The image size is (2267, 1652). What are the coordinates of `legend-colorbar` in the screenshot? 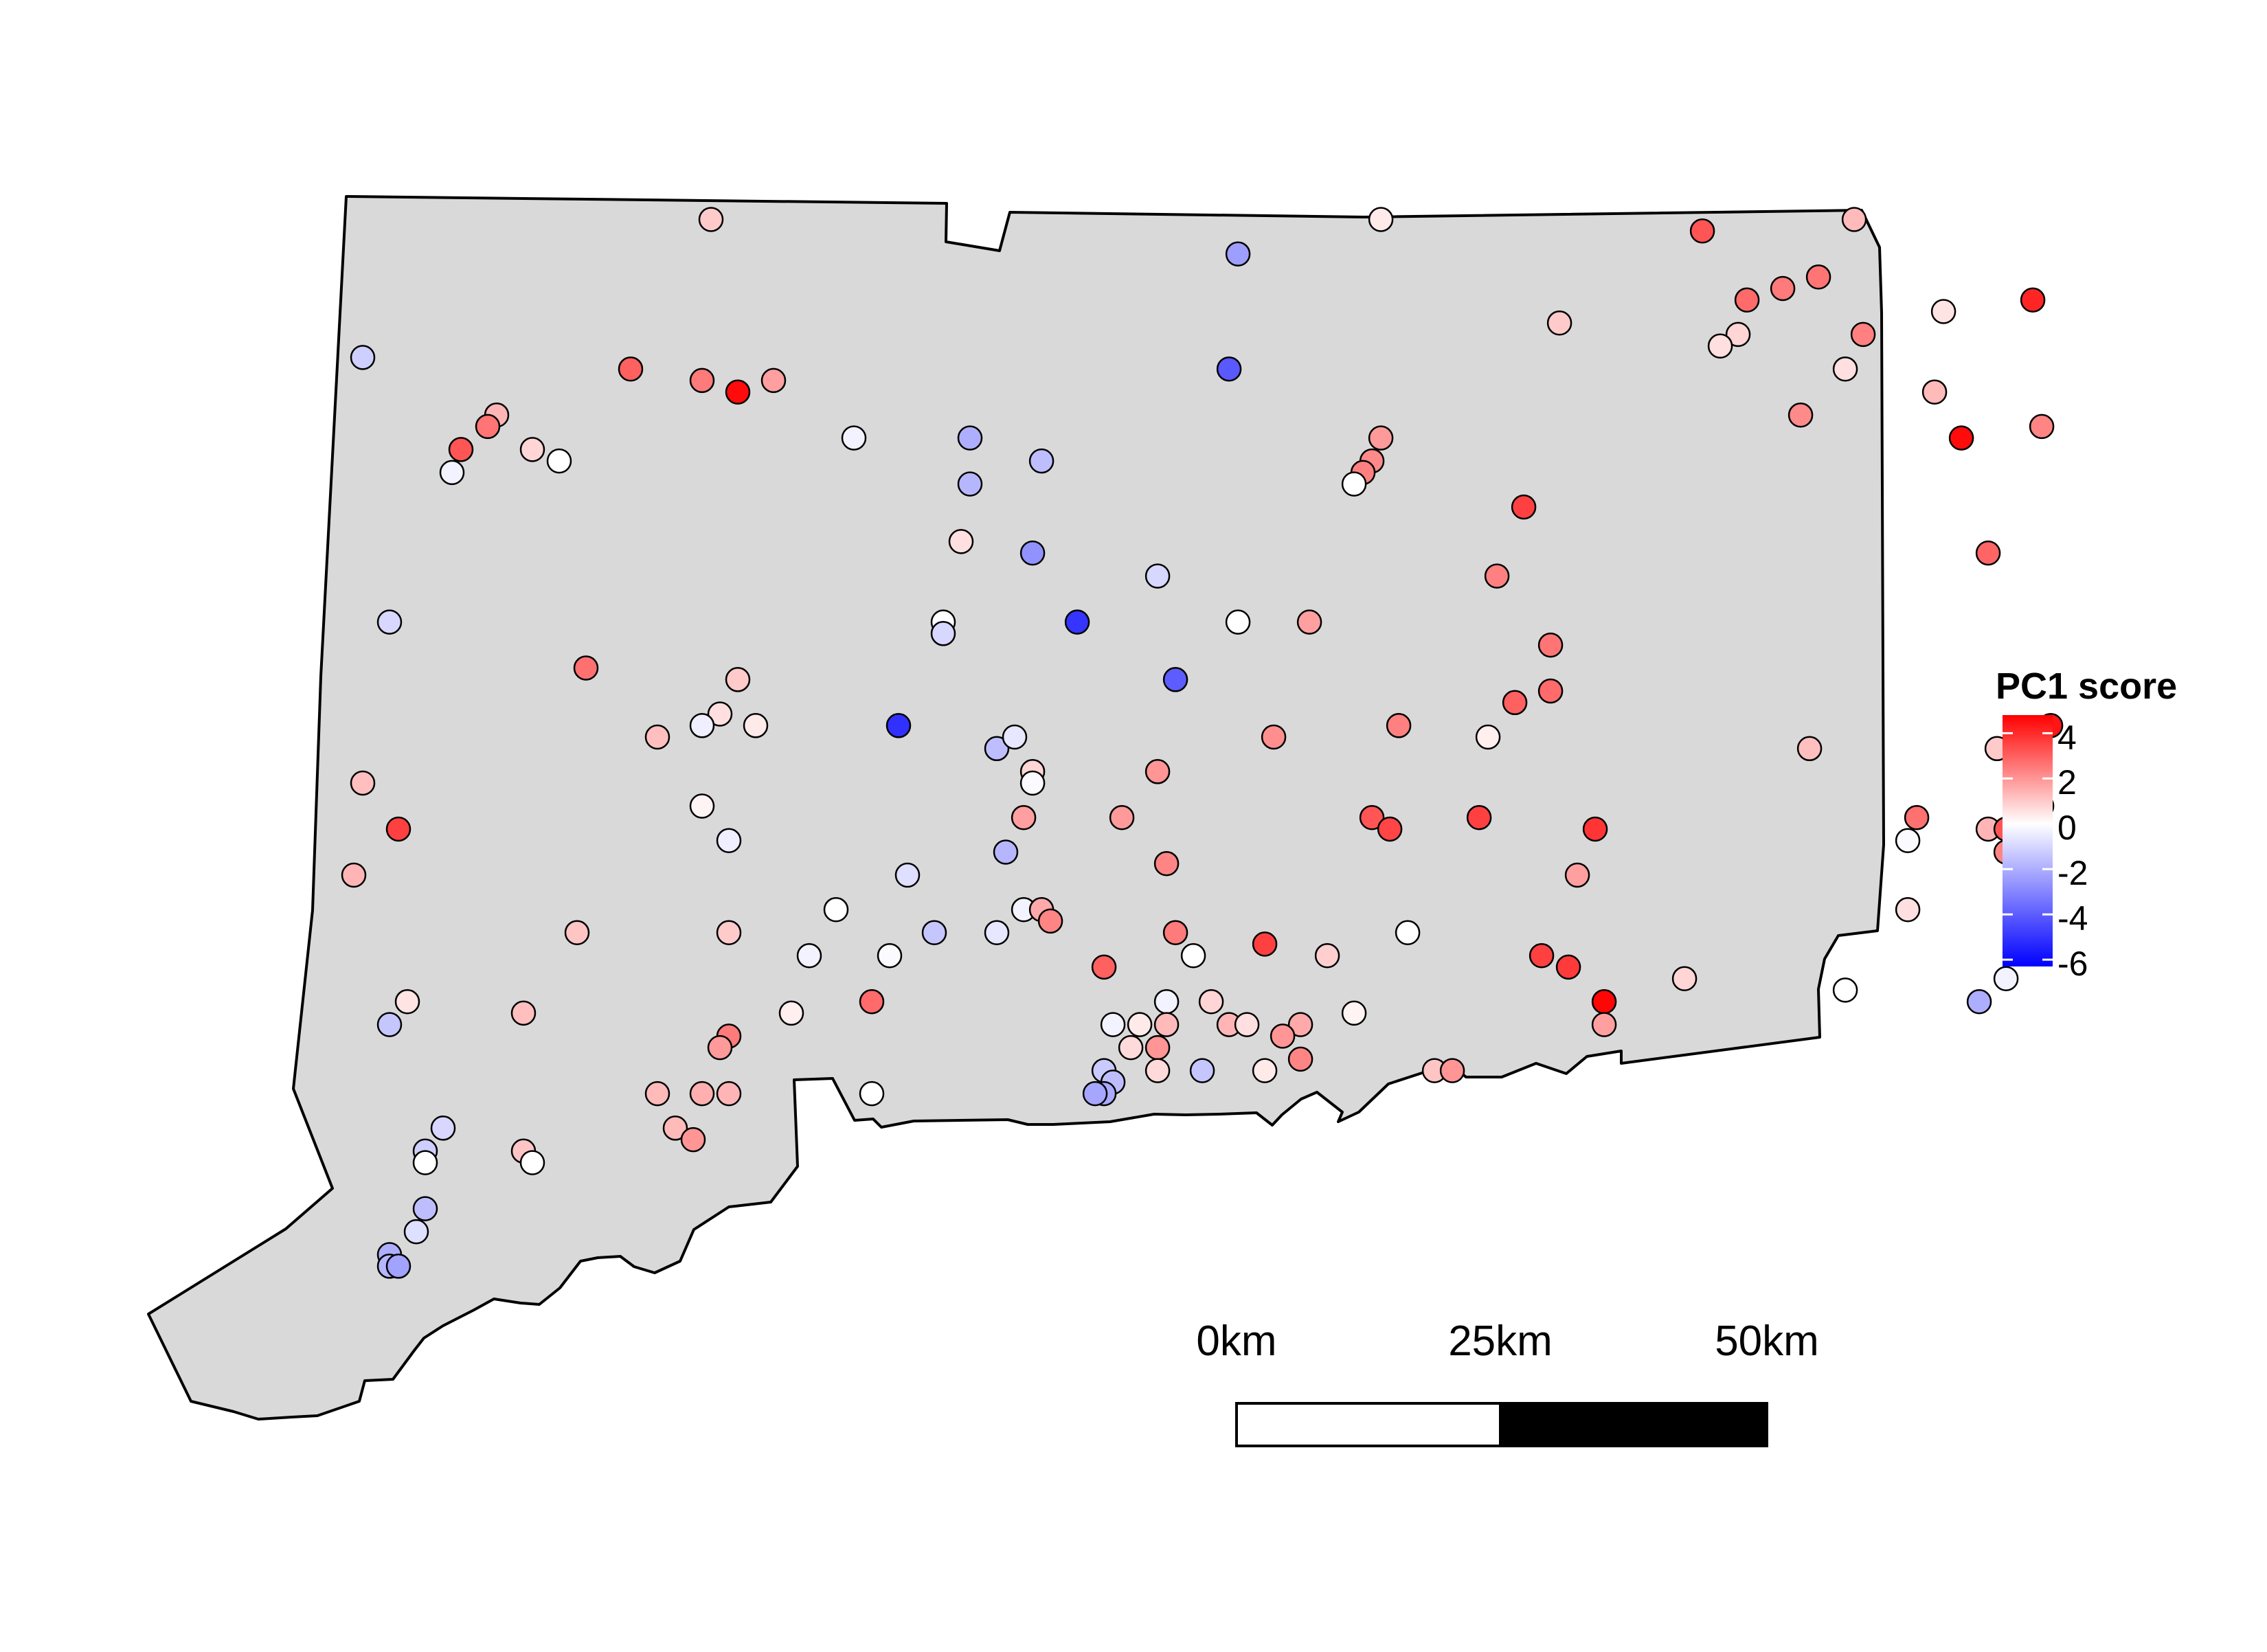 It's located at (2028, 840).